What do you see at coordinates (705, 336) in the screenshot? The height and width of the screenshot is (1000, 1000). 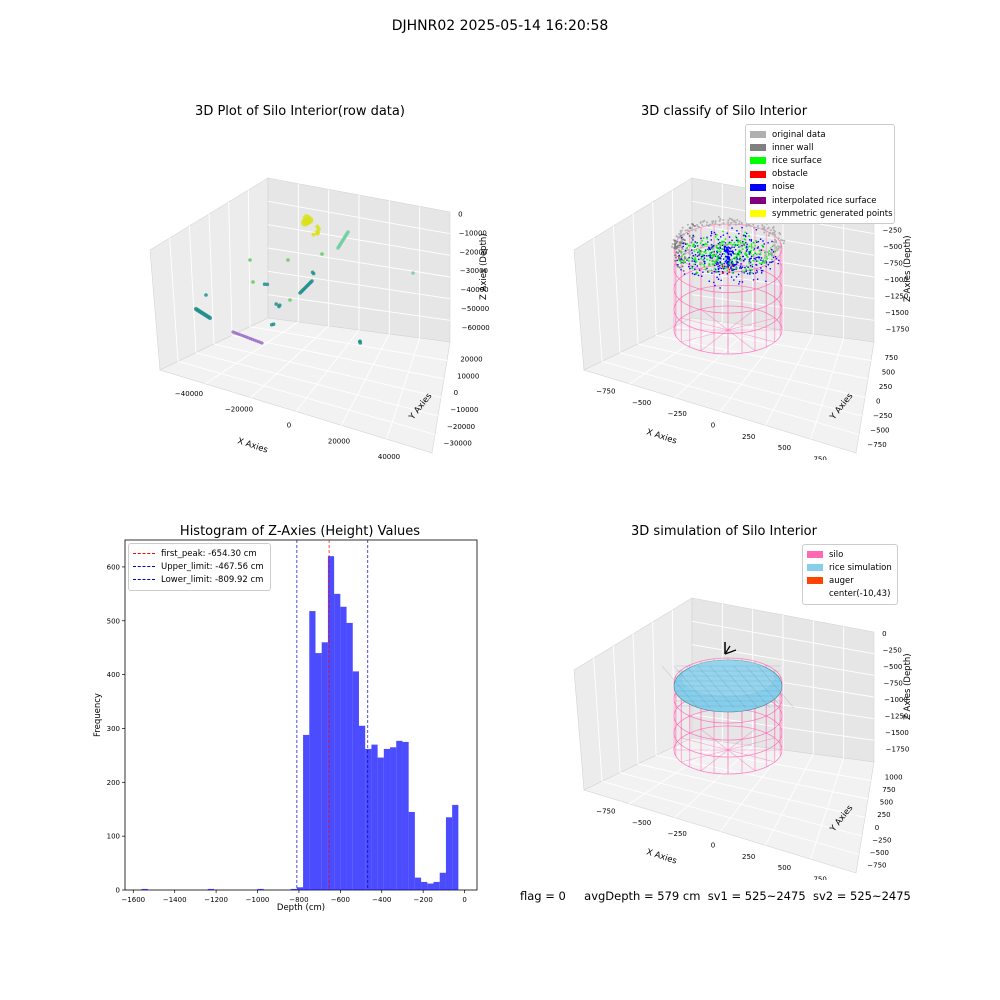 I see `p2-silo-floor-spoke` at bounding box center [705, 336].